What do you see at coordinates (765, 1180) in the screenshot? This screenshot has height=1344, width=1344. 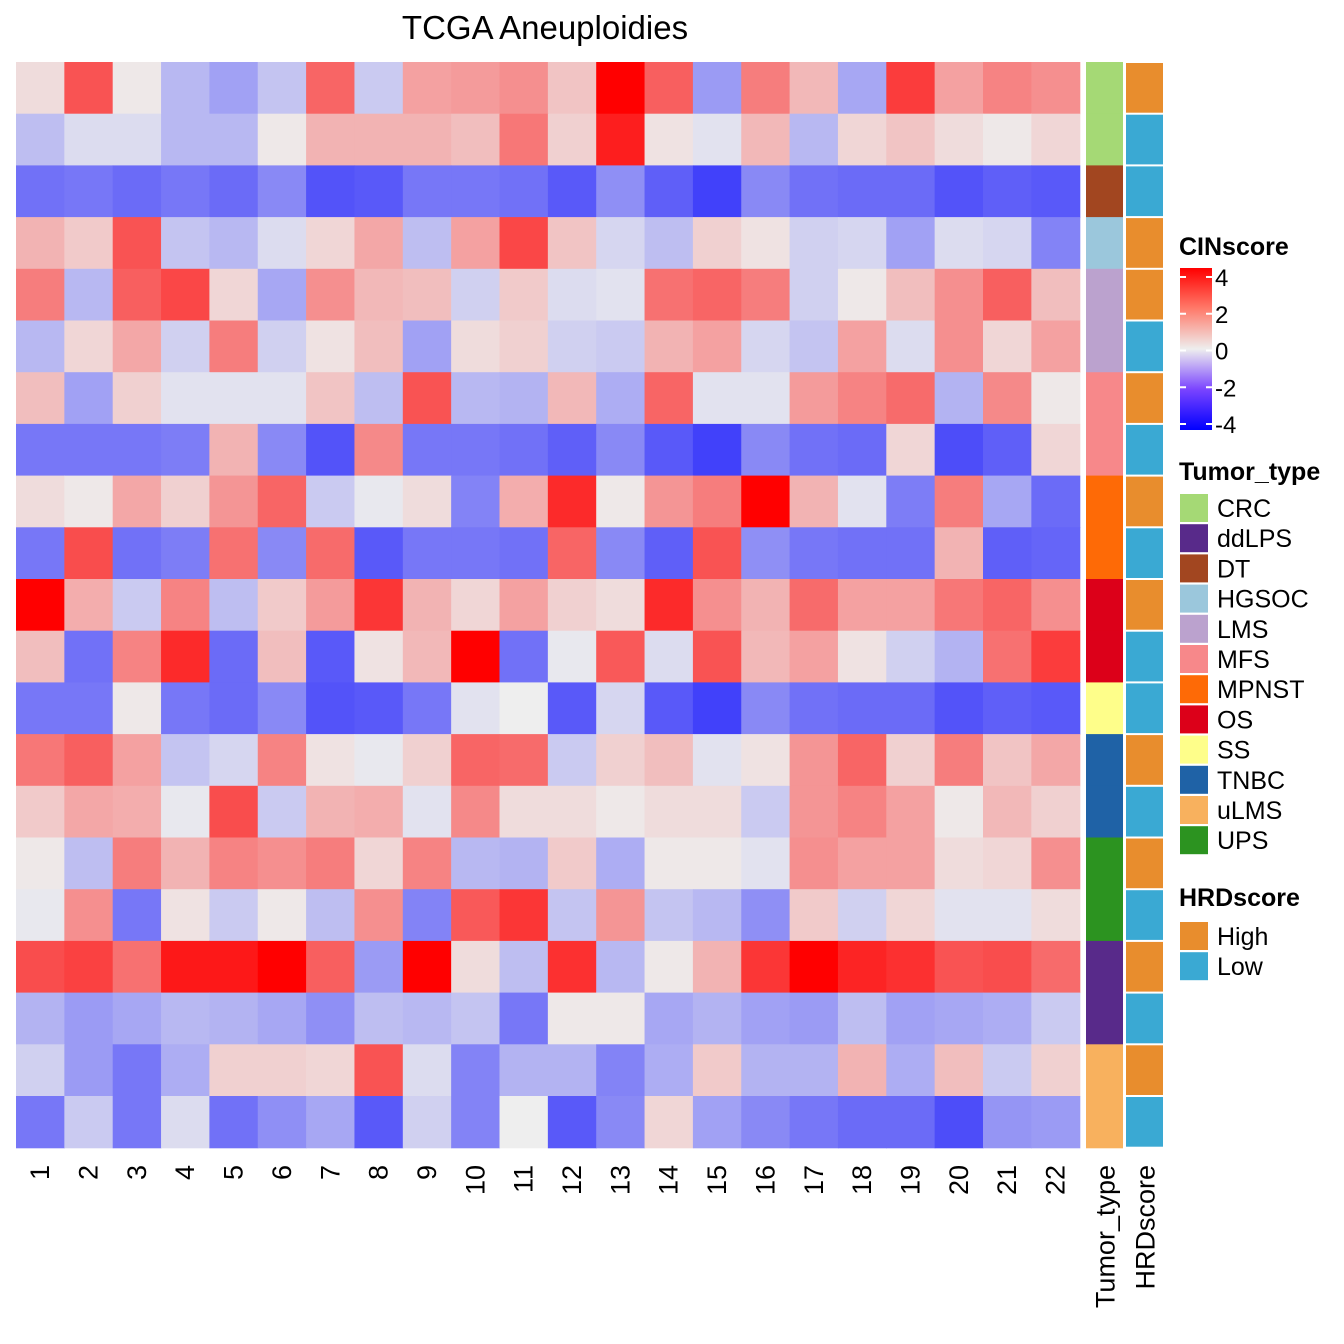 I see `column-label: 16` at bounding box center [765, 1180].